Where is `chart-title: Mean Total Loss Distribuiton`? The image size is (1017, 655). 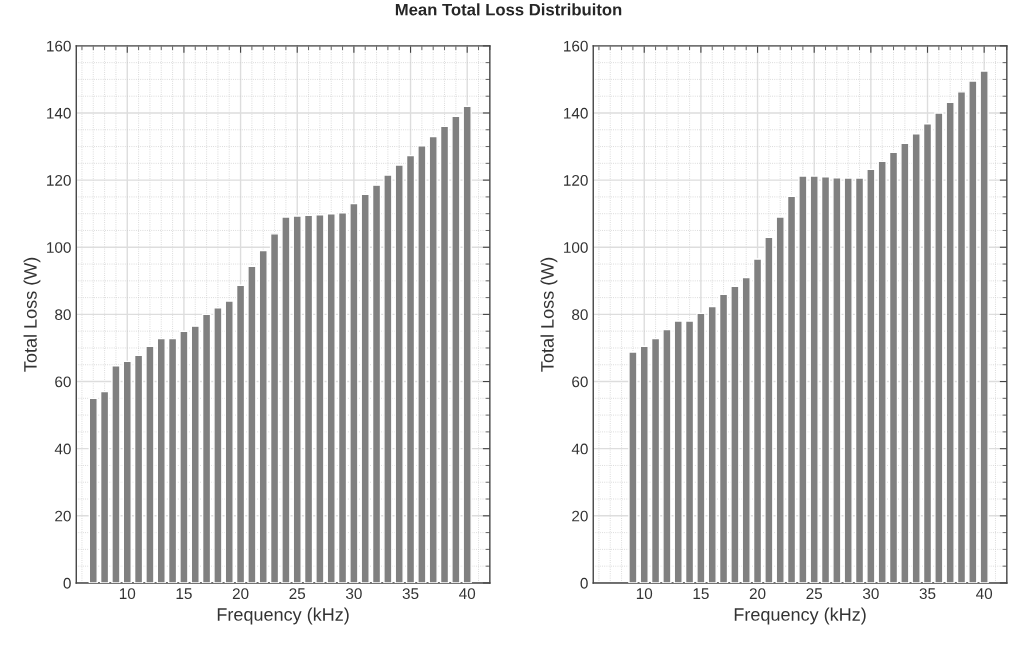
chart-title: Mean Total Loss Distribuiton is located at coordinates (508, 9).